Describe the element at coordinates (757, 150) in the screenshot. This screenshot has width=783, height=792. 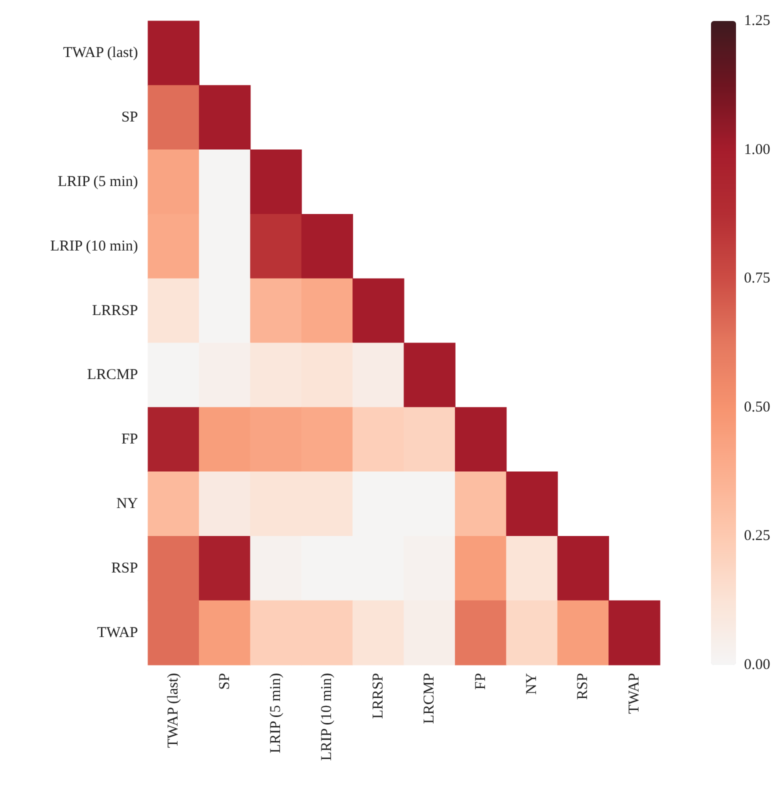
I see `color-bar-label: 1.00` at that location.